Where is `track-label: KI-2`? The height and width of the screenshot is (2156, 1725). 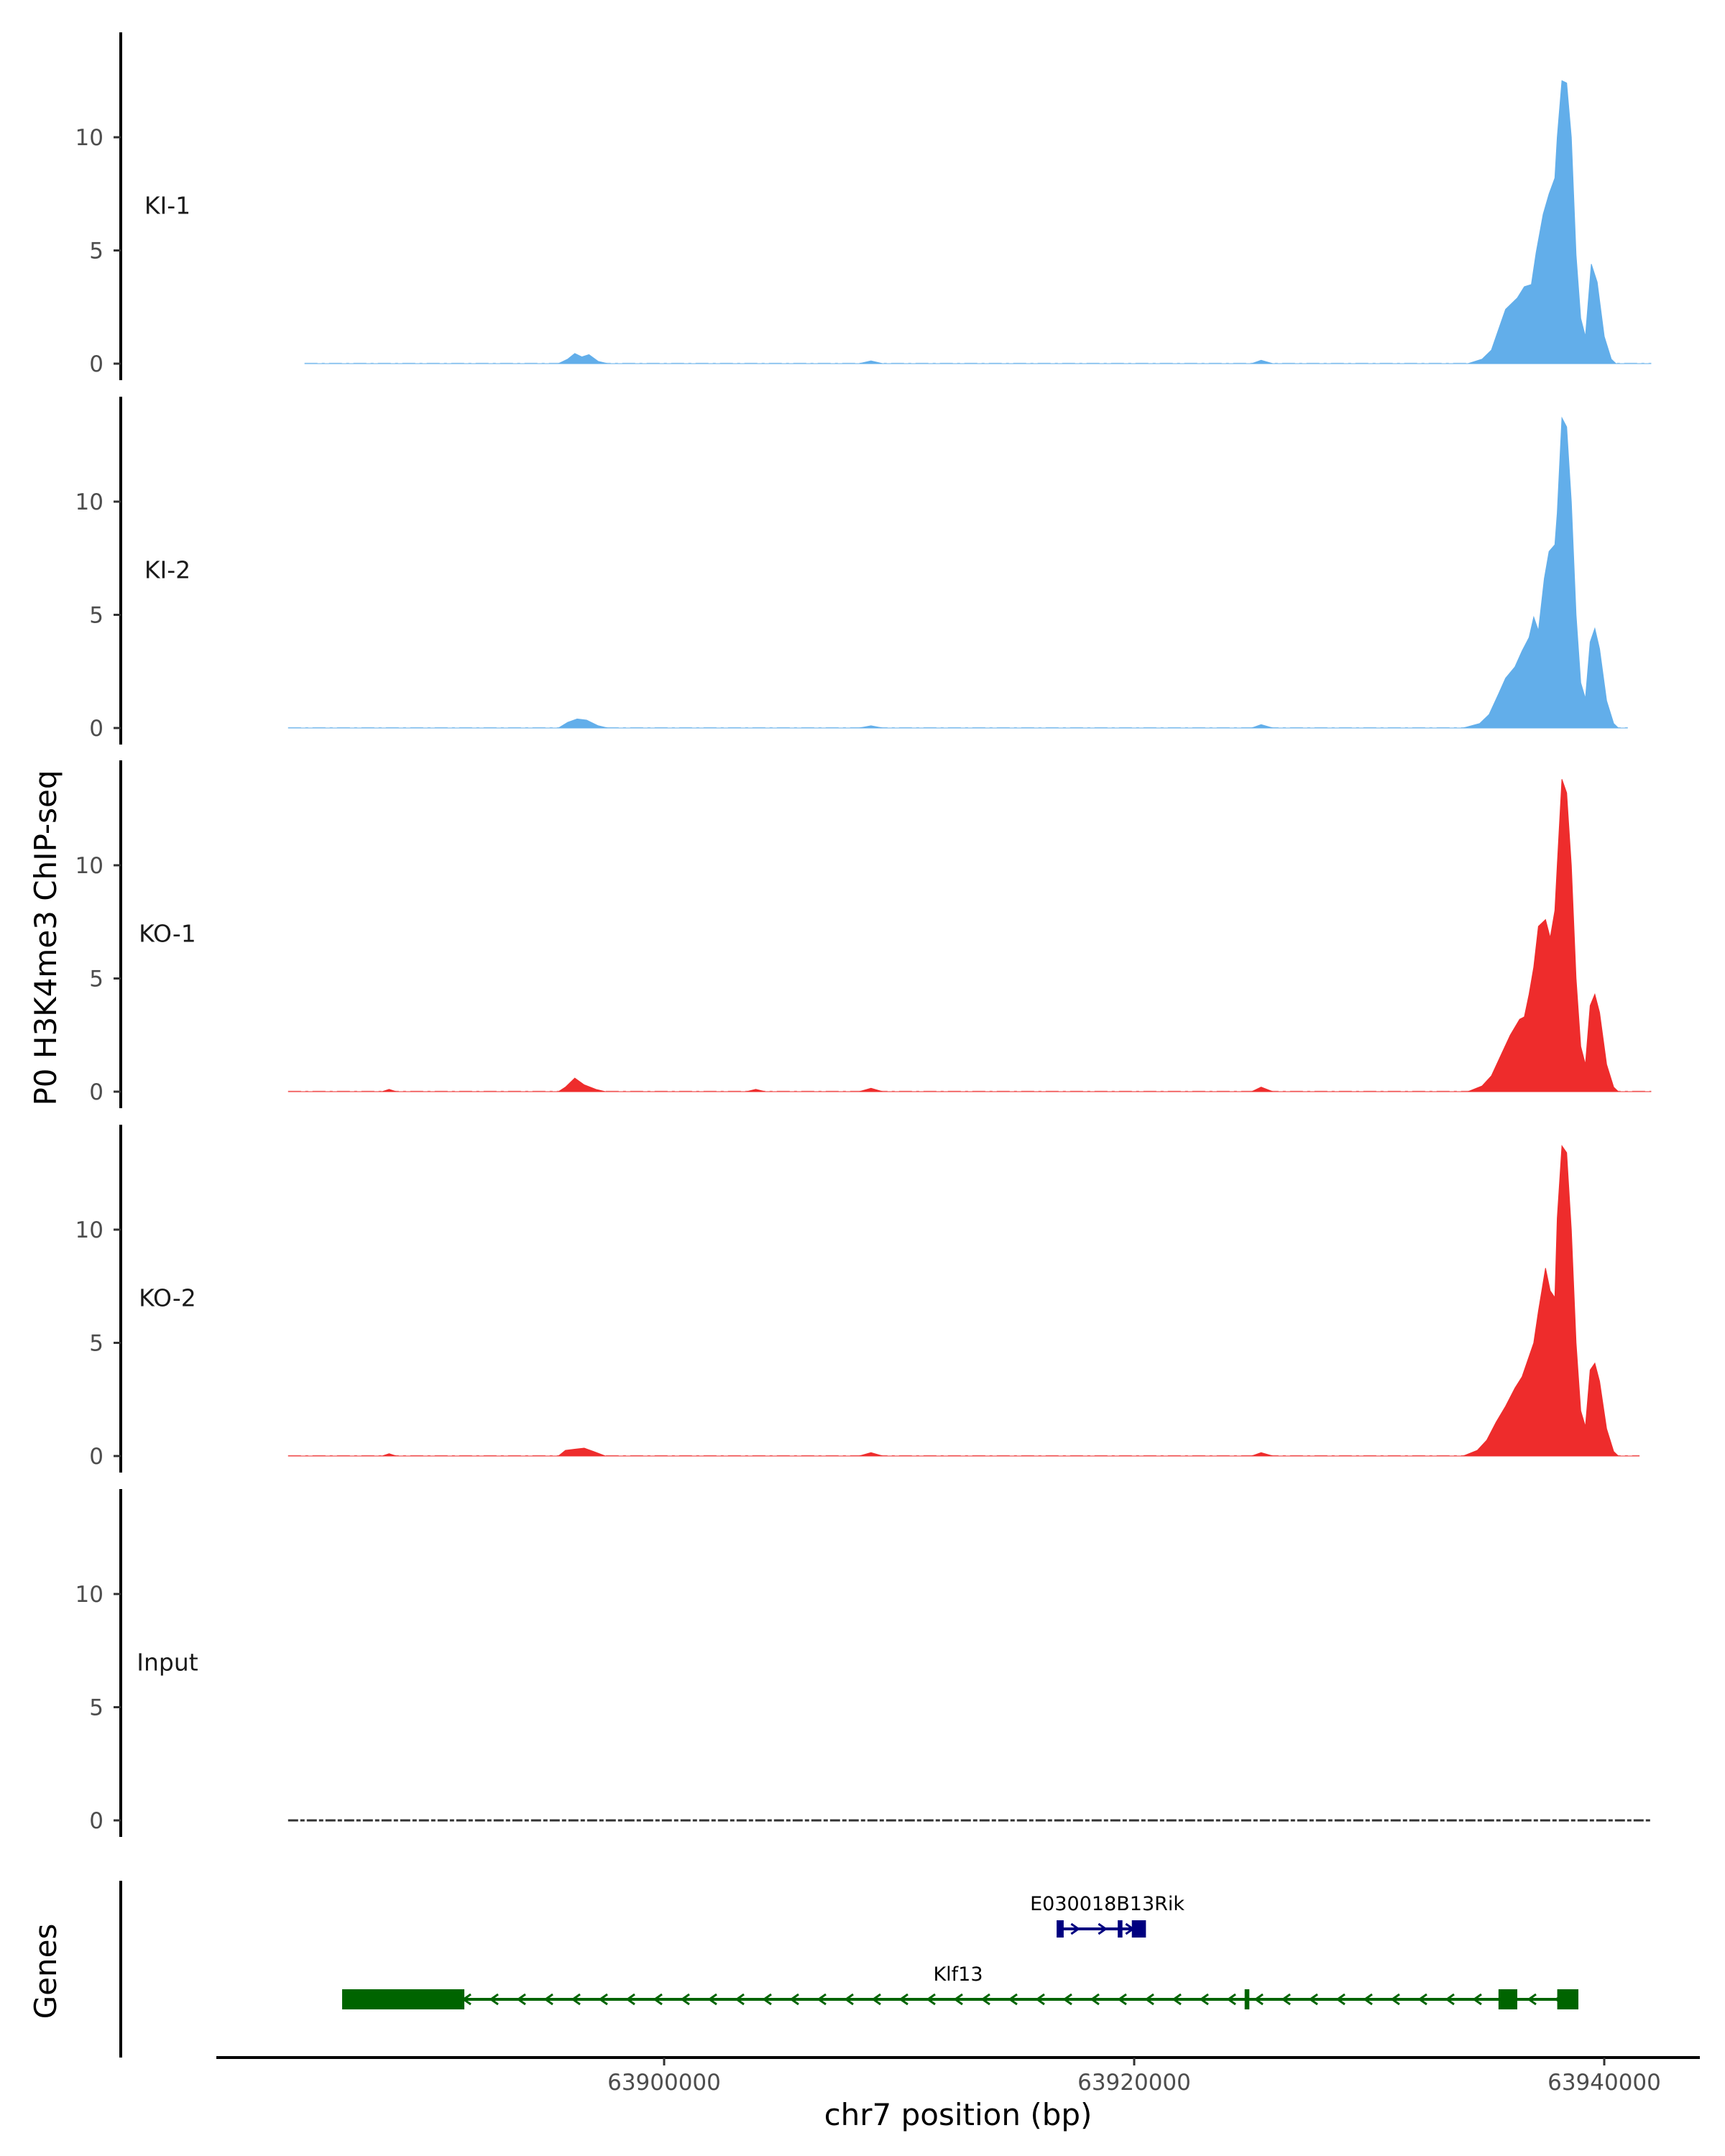
track-label: KI-2 is located at coordinates (167, 570).